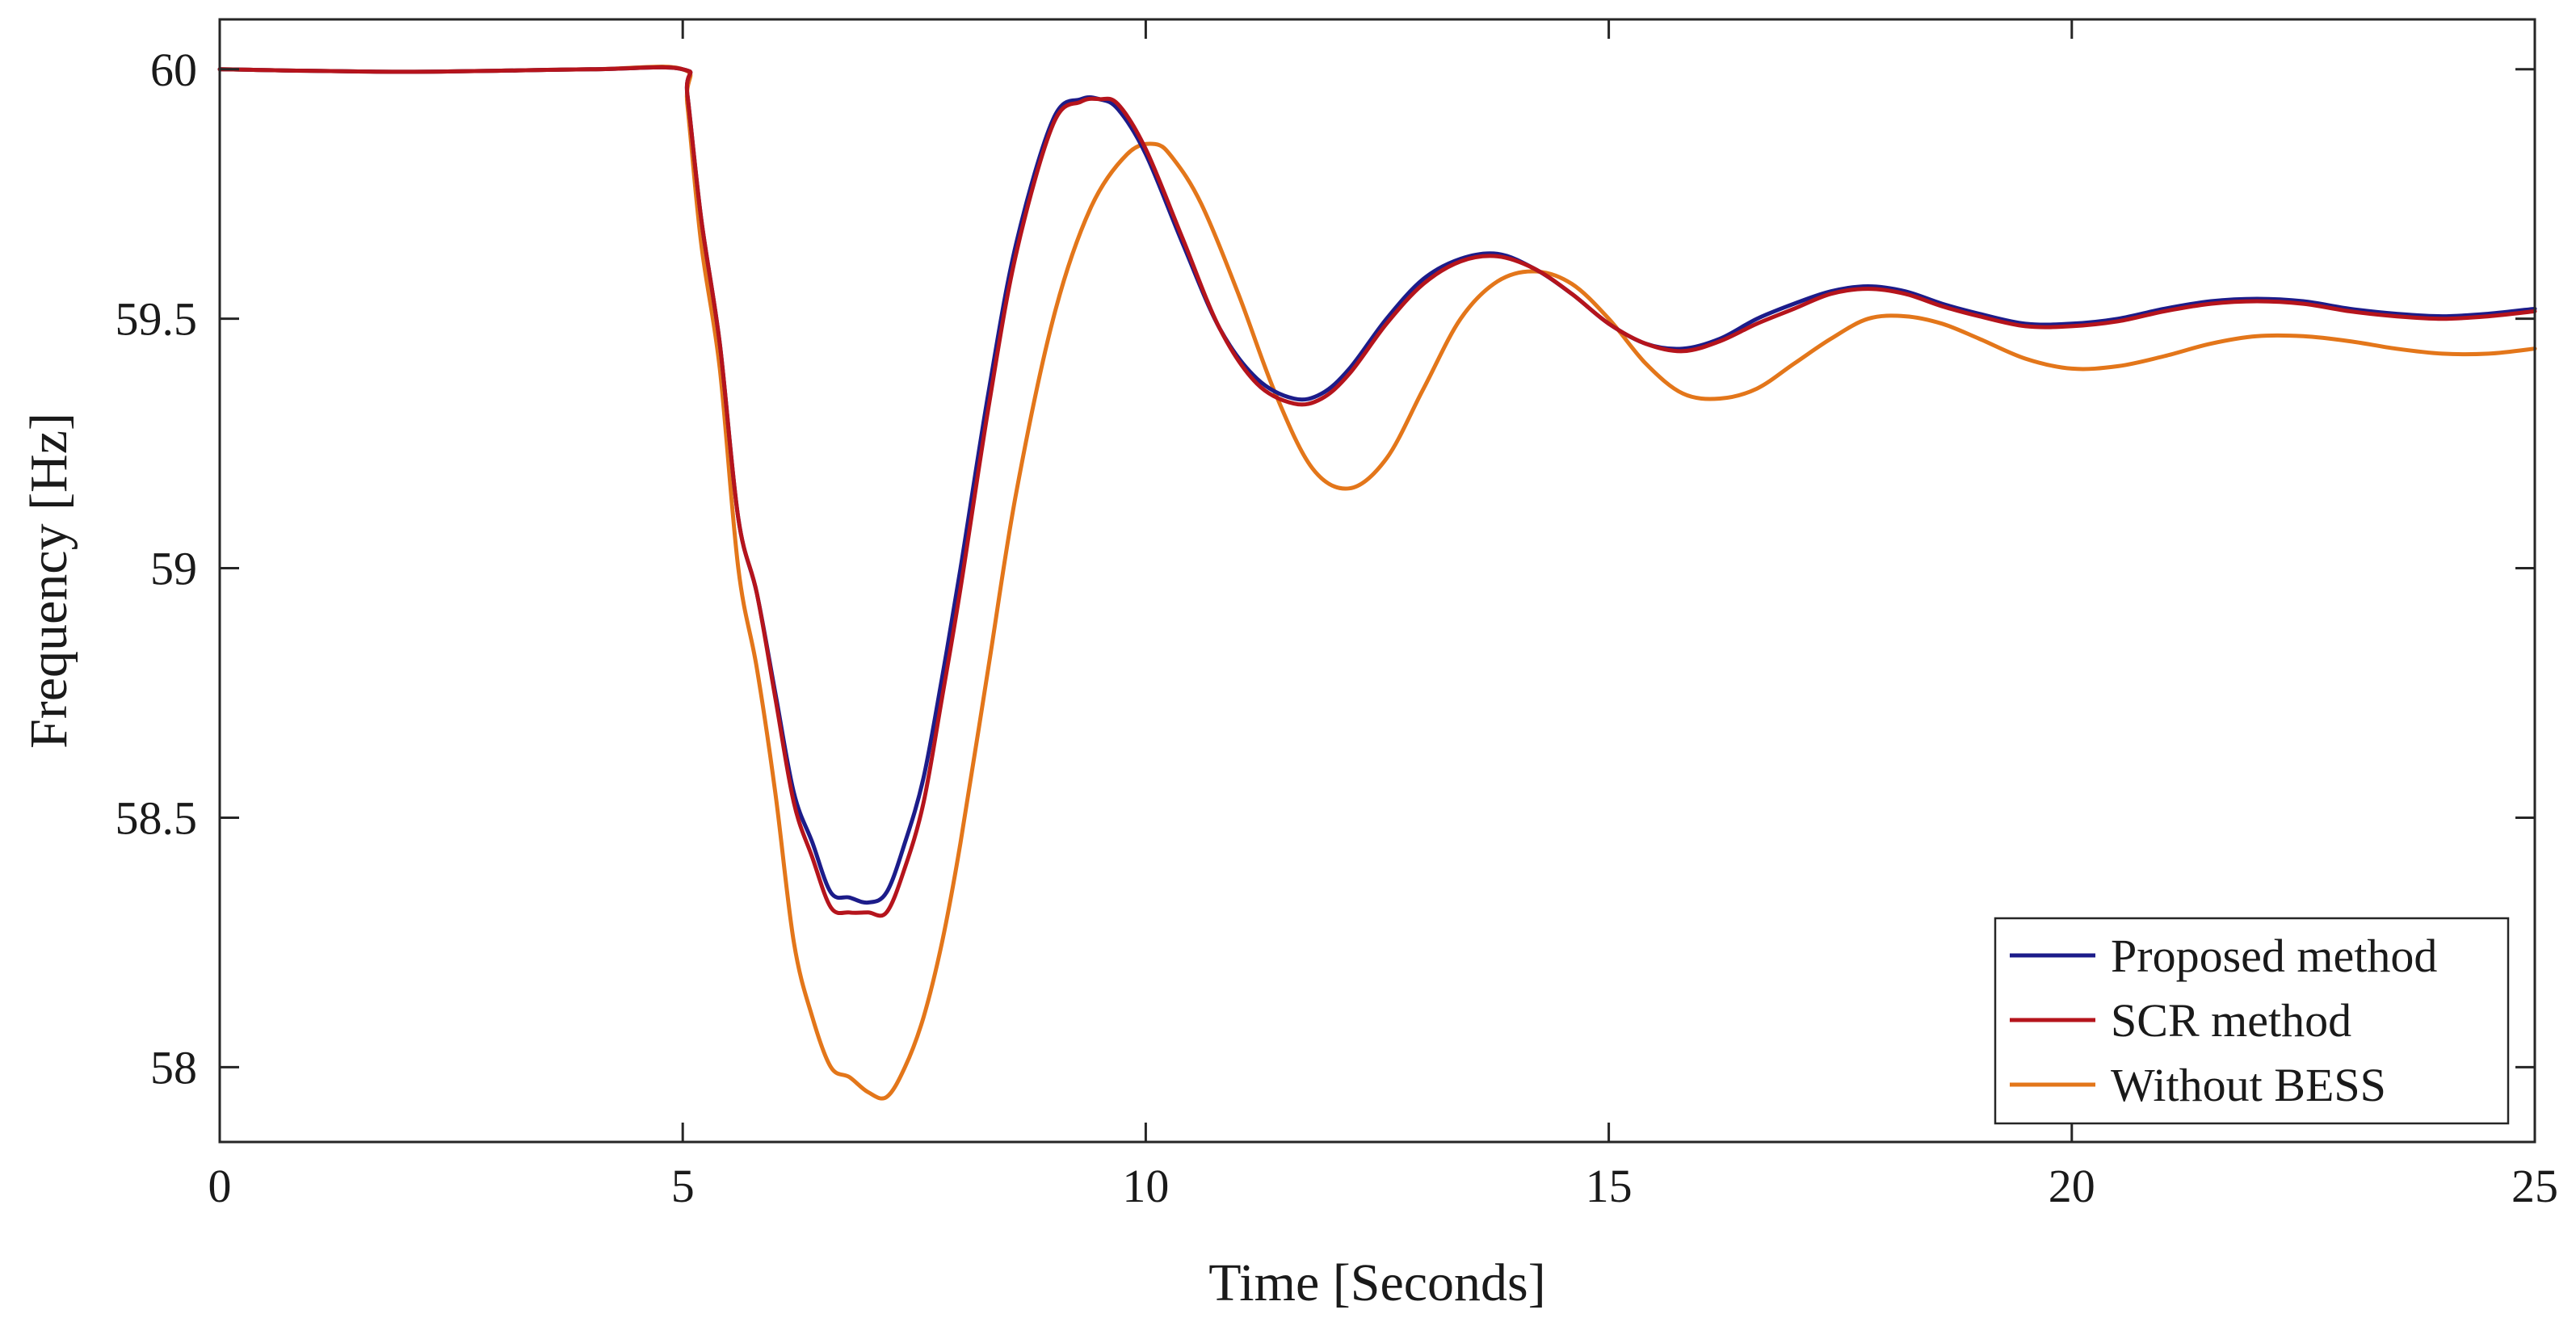 The width and height of the screenshot is (2576, 1335). I want to click on legend-label: SCR method, so click(2231, 1021).